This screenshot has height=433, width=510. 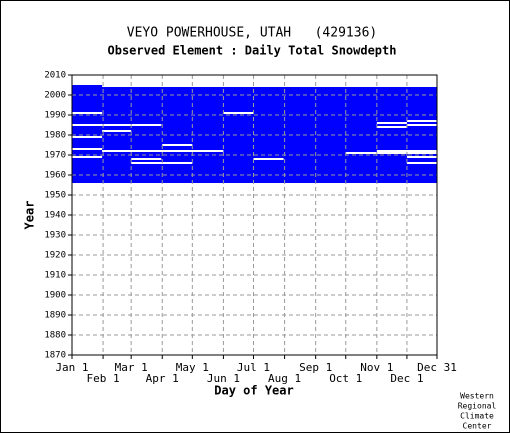 I want to click on x-tick-label: Jun 1, so click(x=223, y=378).